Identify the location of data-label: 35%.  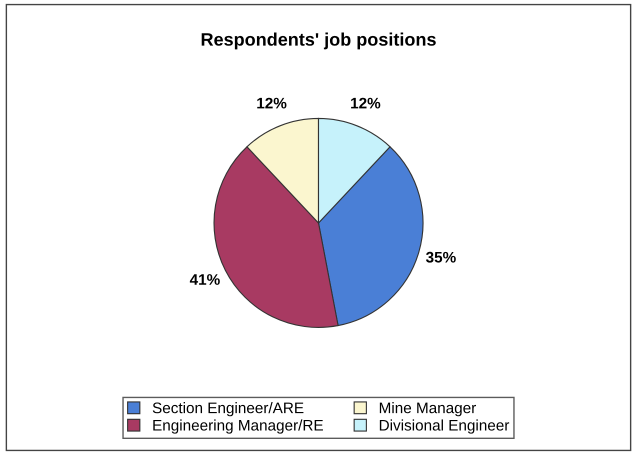
(441, 257).